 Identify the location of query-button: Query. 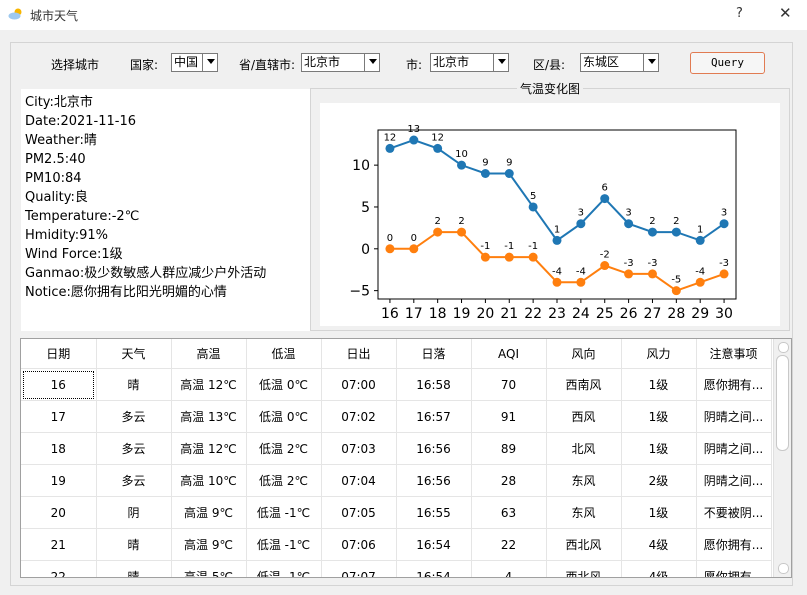
(727, 63).